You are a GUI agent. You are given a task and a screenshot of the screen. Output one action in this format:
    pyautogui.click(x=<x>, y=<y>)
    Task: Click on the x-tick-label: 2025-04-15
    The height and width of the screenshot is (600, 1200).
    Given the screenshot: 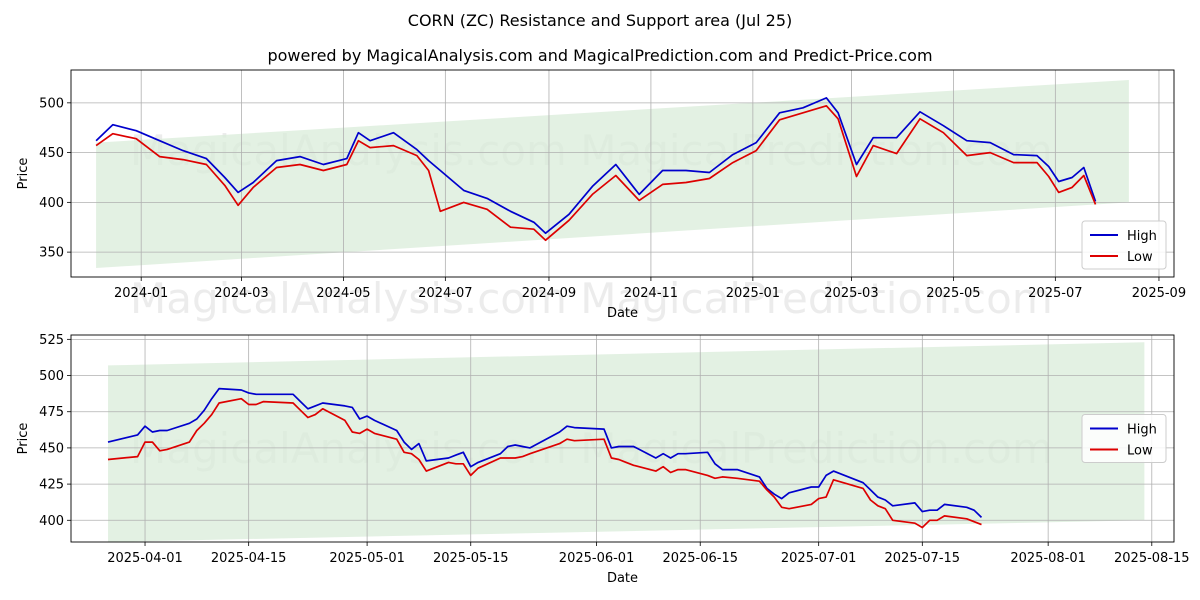 What is the action you would take?
    pyautogui.click(x=249, y=558)
    